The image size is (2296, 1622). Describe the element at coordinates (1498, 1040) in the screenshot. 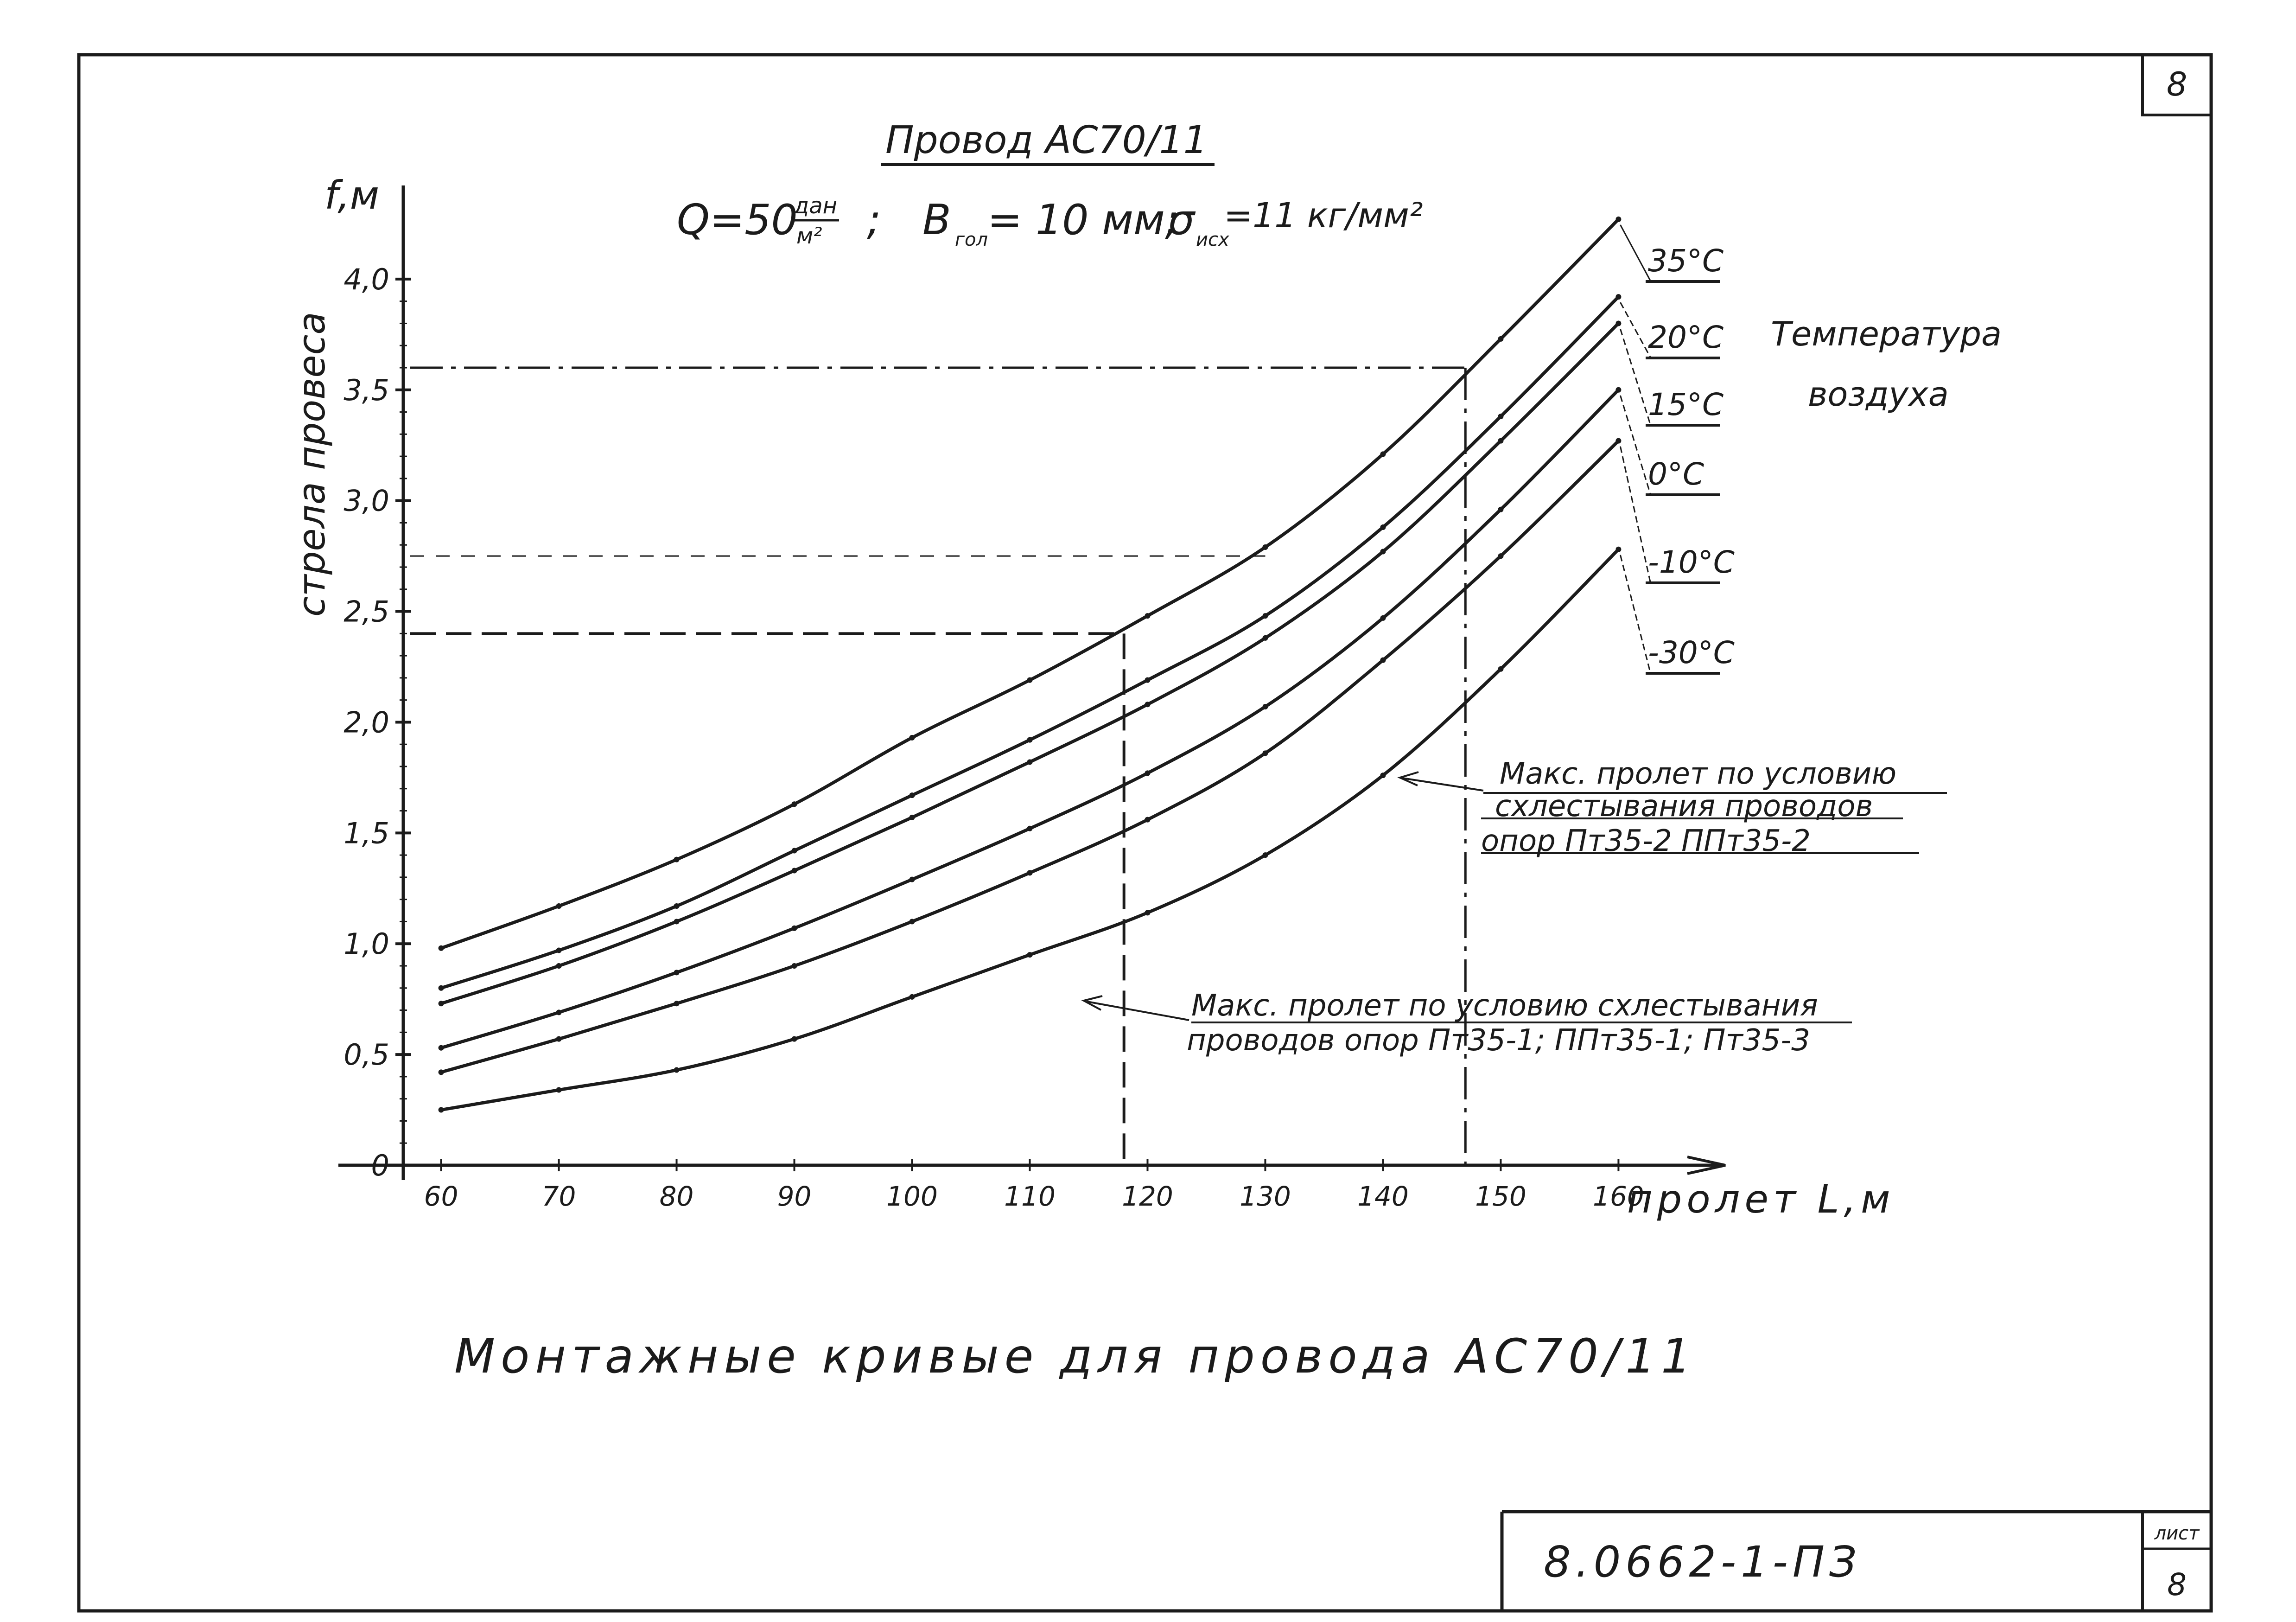

I see `annotation-118-line2: проводов опор Пт35-1; ППт35-1; Пт35-3` at that location.